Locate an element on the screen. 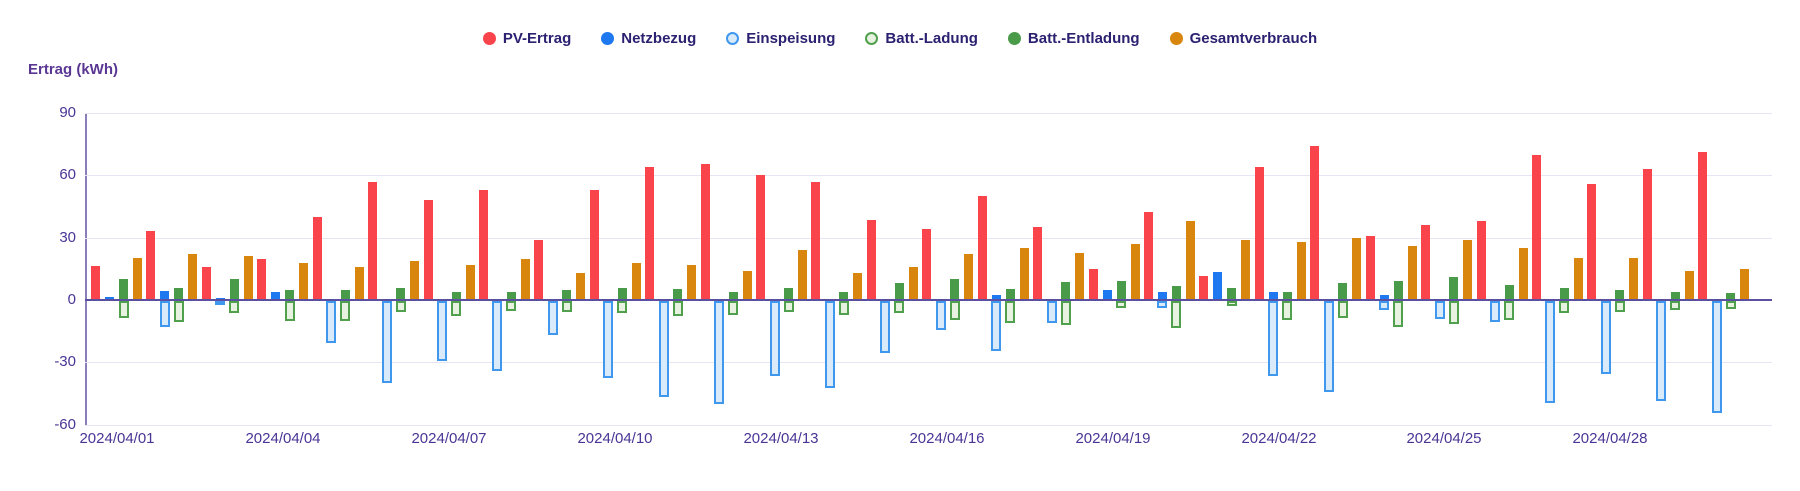 The height and width of the screenshot is (491, 1800). bar-gesamtverbrauch-2024/04/22 is located at coordinates (1301, 270).